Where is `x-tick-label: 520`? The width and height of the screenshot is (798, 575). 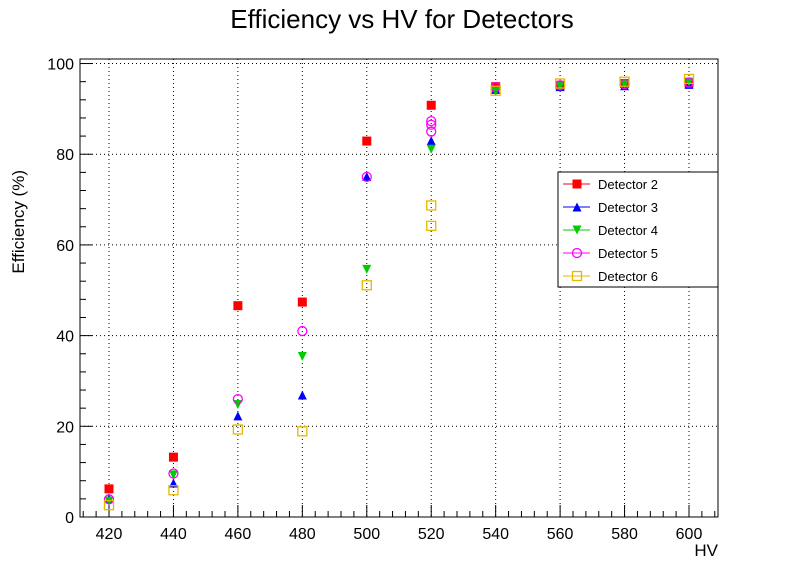 x-tick-label: 520 is located at coordinates (431, 534).